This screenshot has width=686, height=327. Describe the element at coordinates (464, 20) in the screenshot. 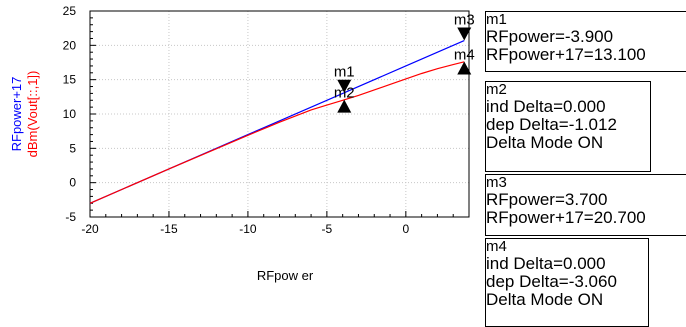

I see `marker-m3-label: m3` at that location.